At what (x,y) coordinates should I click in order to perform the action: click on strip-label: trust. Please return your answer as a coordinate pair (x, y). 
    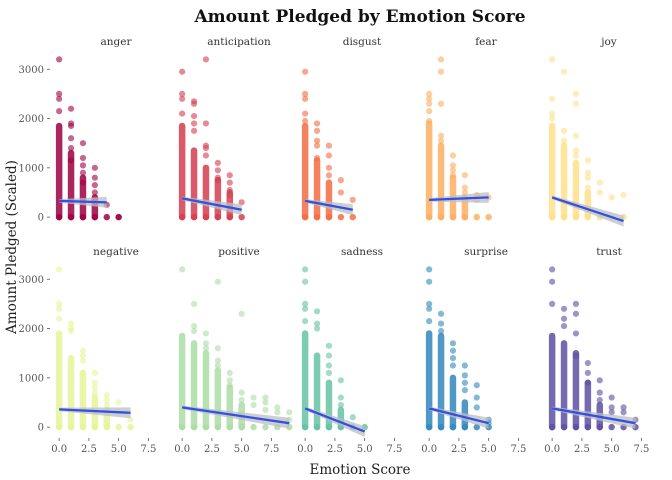
    Looking at the image, I should click on (609, 252).